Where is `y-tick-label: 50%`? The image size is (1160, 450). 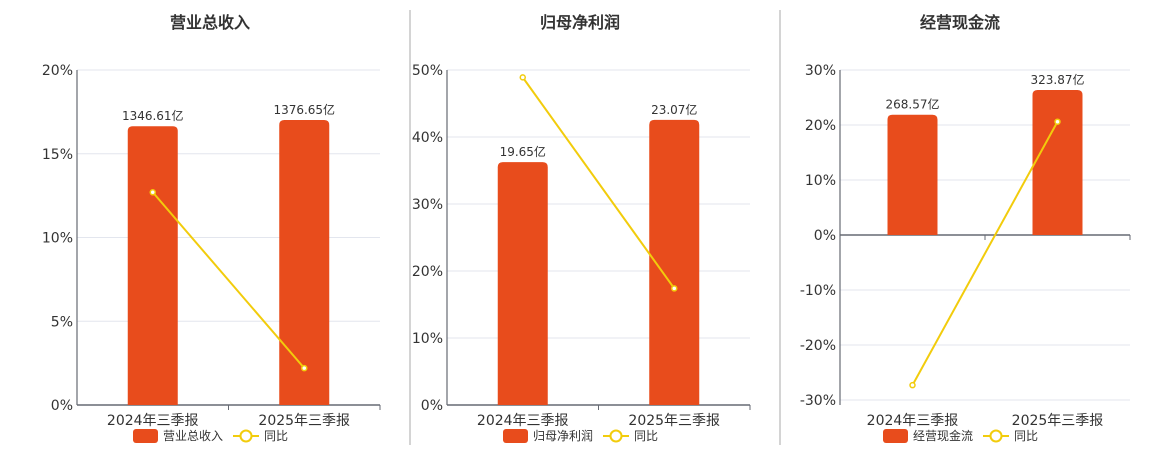 y-tick-label: 50% is located at coordinates (427, 71).